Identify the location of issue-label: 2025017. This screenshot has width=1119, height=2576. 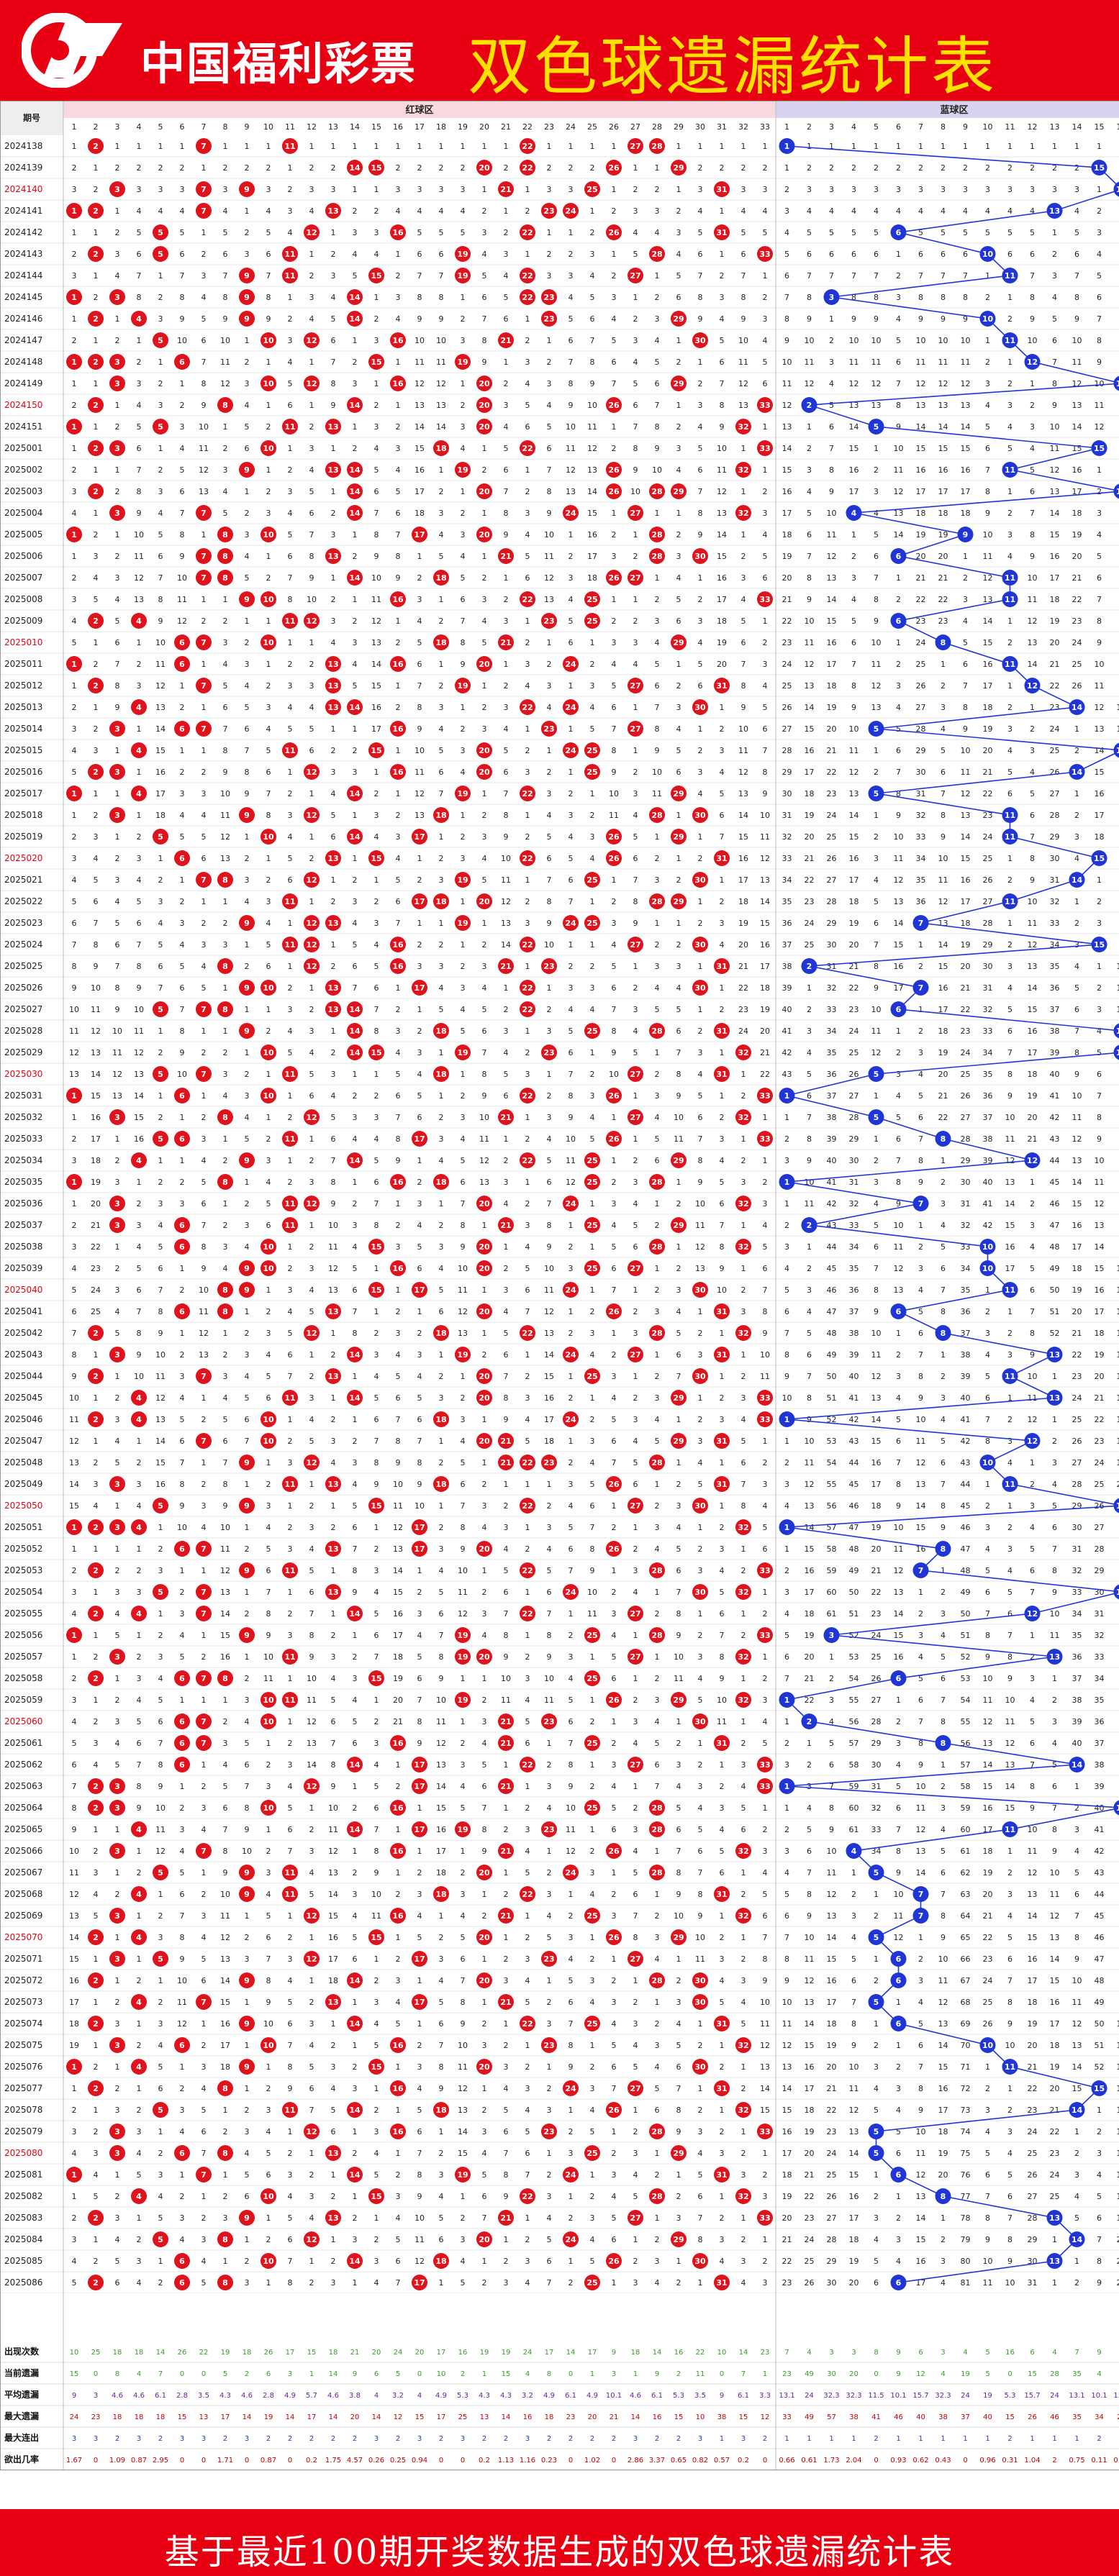
(23, 793).